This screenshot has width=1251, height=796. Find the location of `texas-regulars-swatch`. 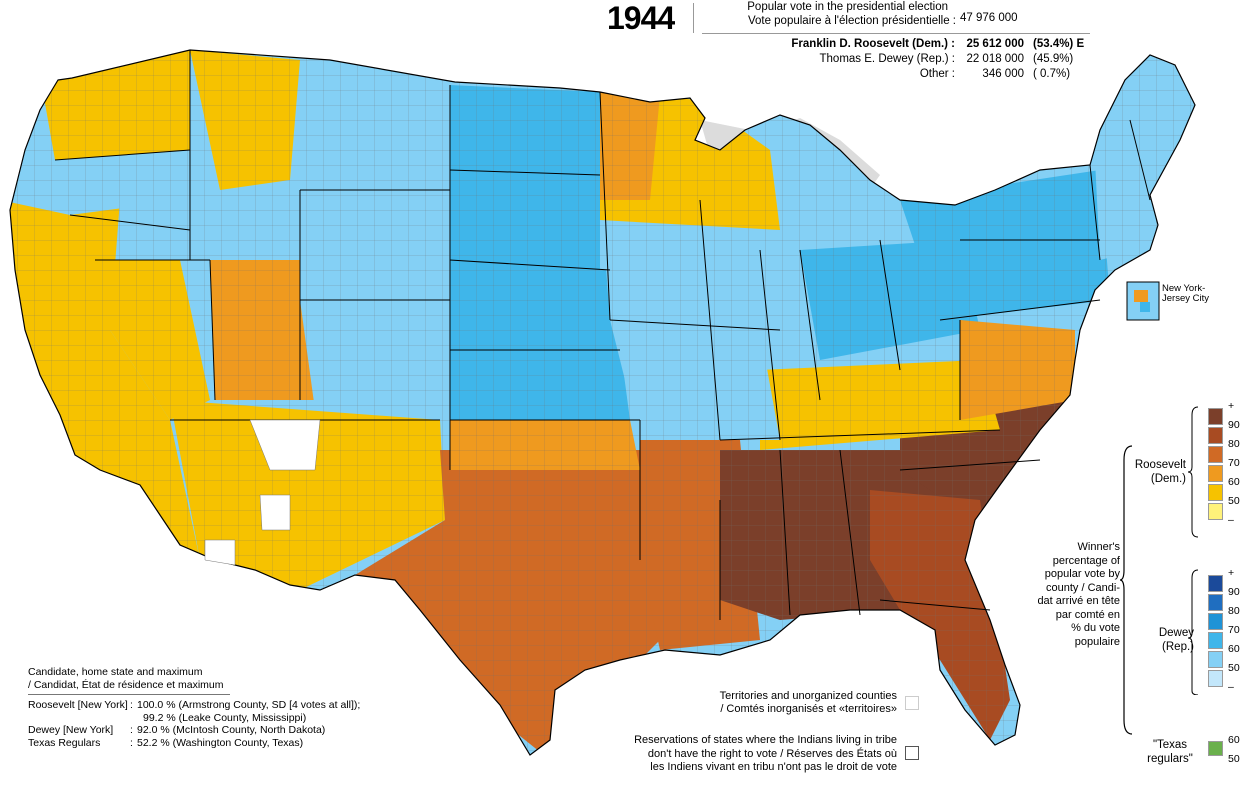

texas-regulars-swatch is located at coordinates (1215, 748).